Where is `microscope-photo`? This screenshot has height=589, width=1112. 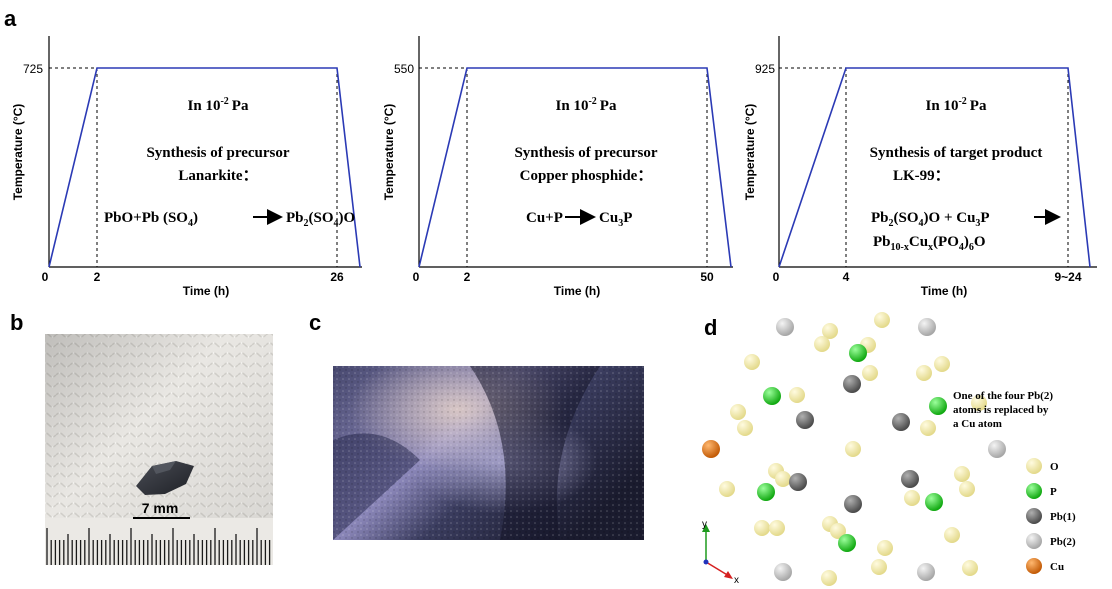 microscope-photo is located at coordinates (488, 453).